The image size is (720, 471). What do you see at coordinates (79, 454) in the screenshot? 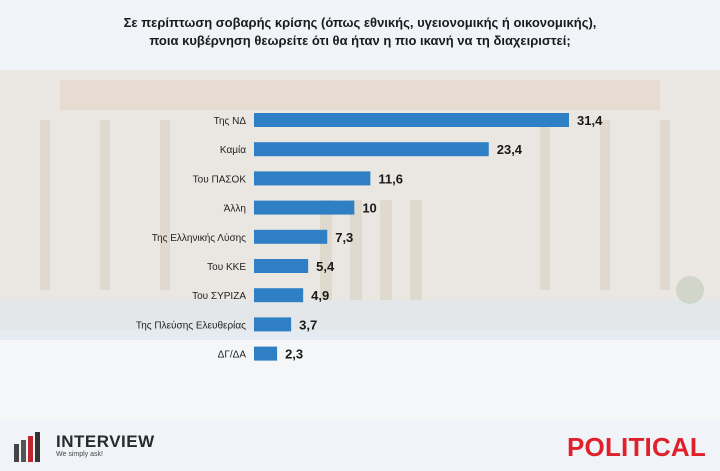
I see `interview-tagline: We simply ask!` at bounding box center [79, 454].